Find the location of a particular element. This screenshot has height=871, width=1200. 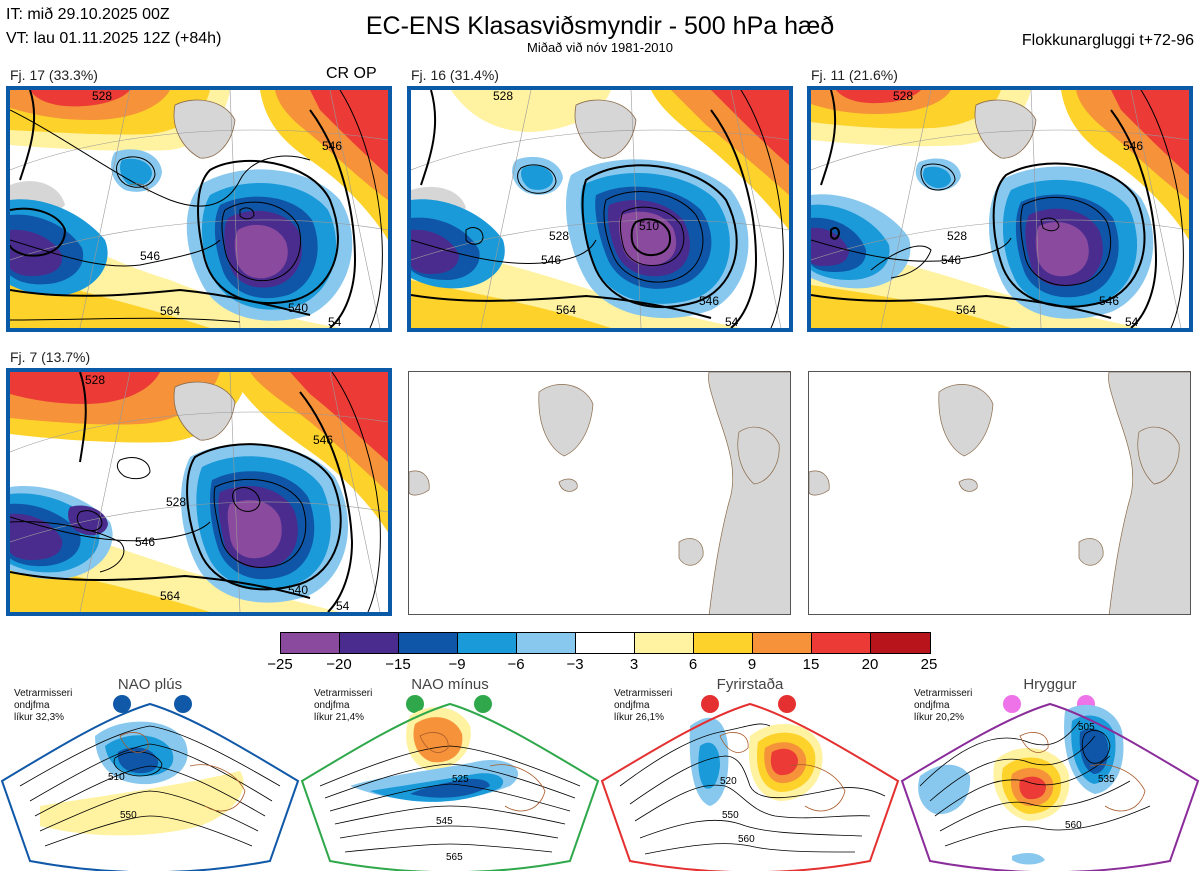

empty-map-6-svg is located at coordinates (999, 493).